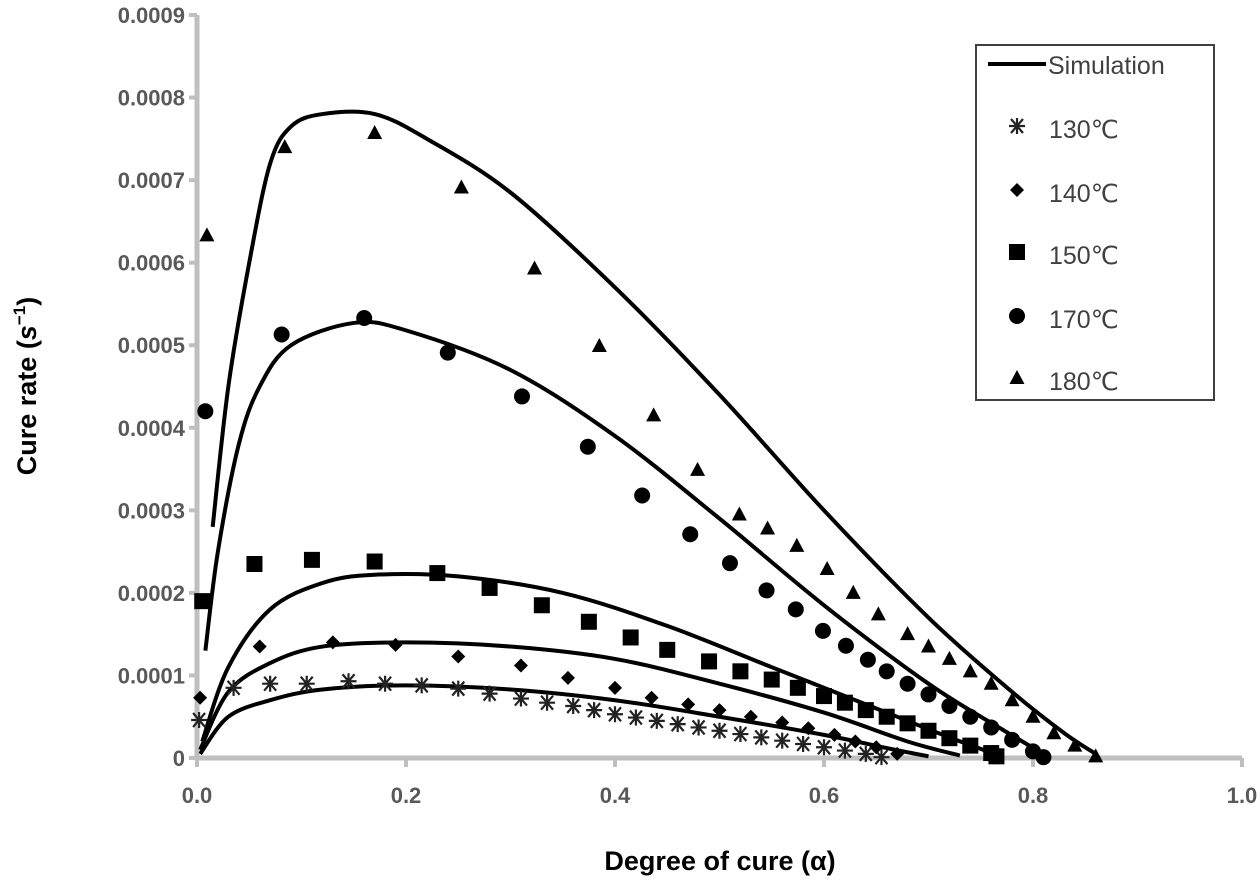 The height and width of the screenshot is (886, 1260). I want to click on y-tick-label: 0.0009, so click(151, 15).